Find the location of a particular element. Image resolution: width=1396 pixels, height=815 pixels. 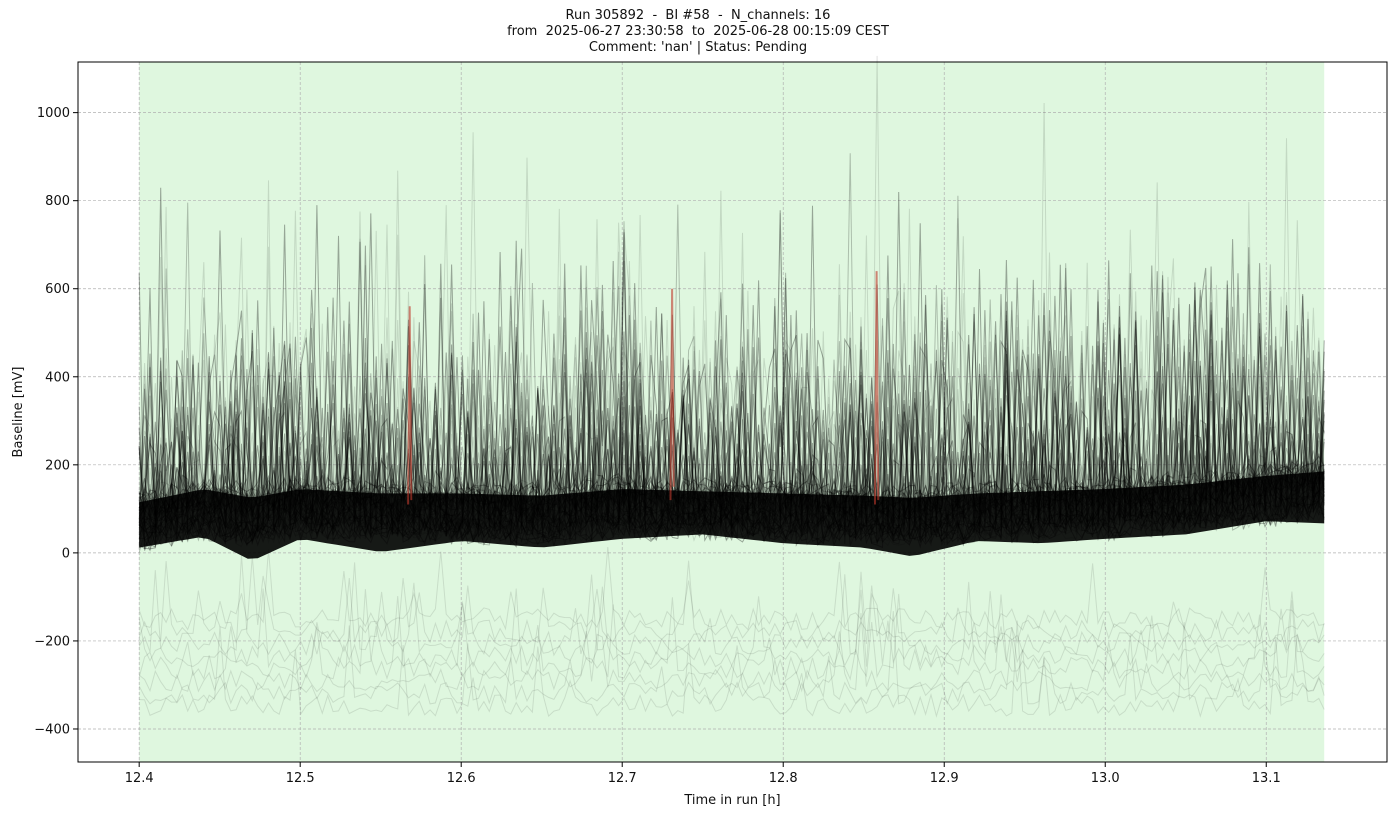

y-tick-label: 1000 is located at coordinates (53, 113).